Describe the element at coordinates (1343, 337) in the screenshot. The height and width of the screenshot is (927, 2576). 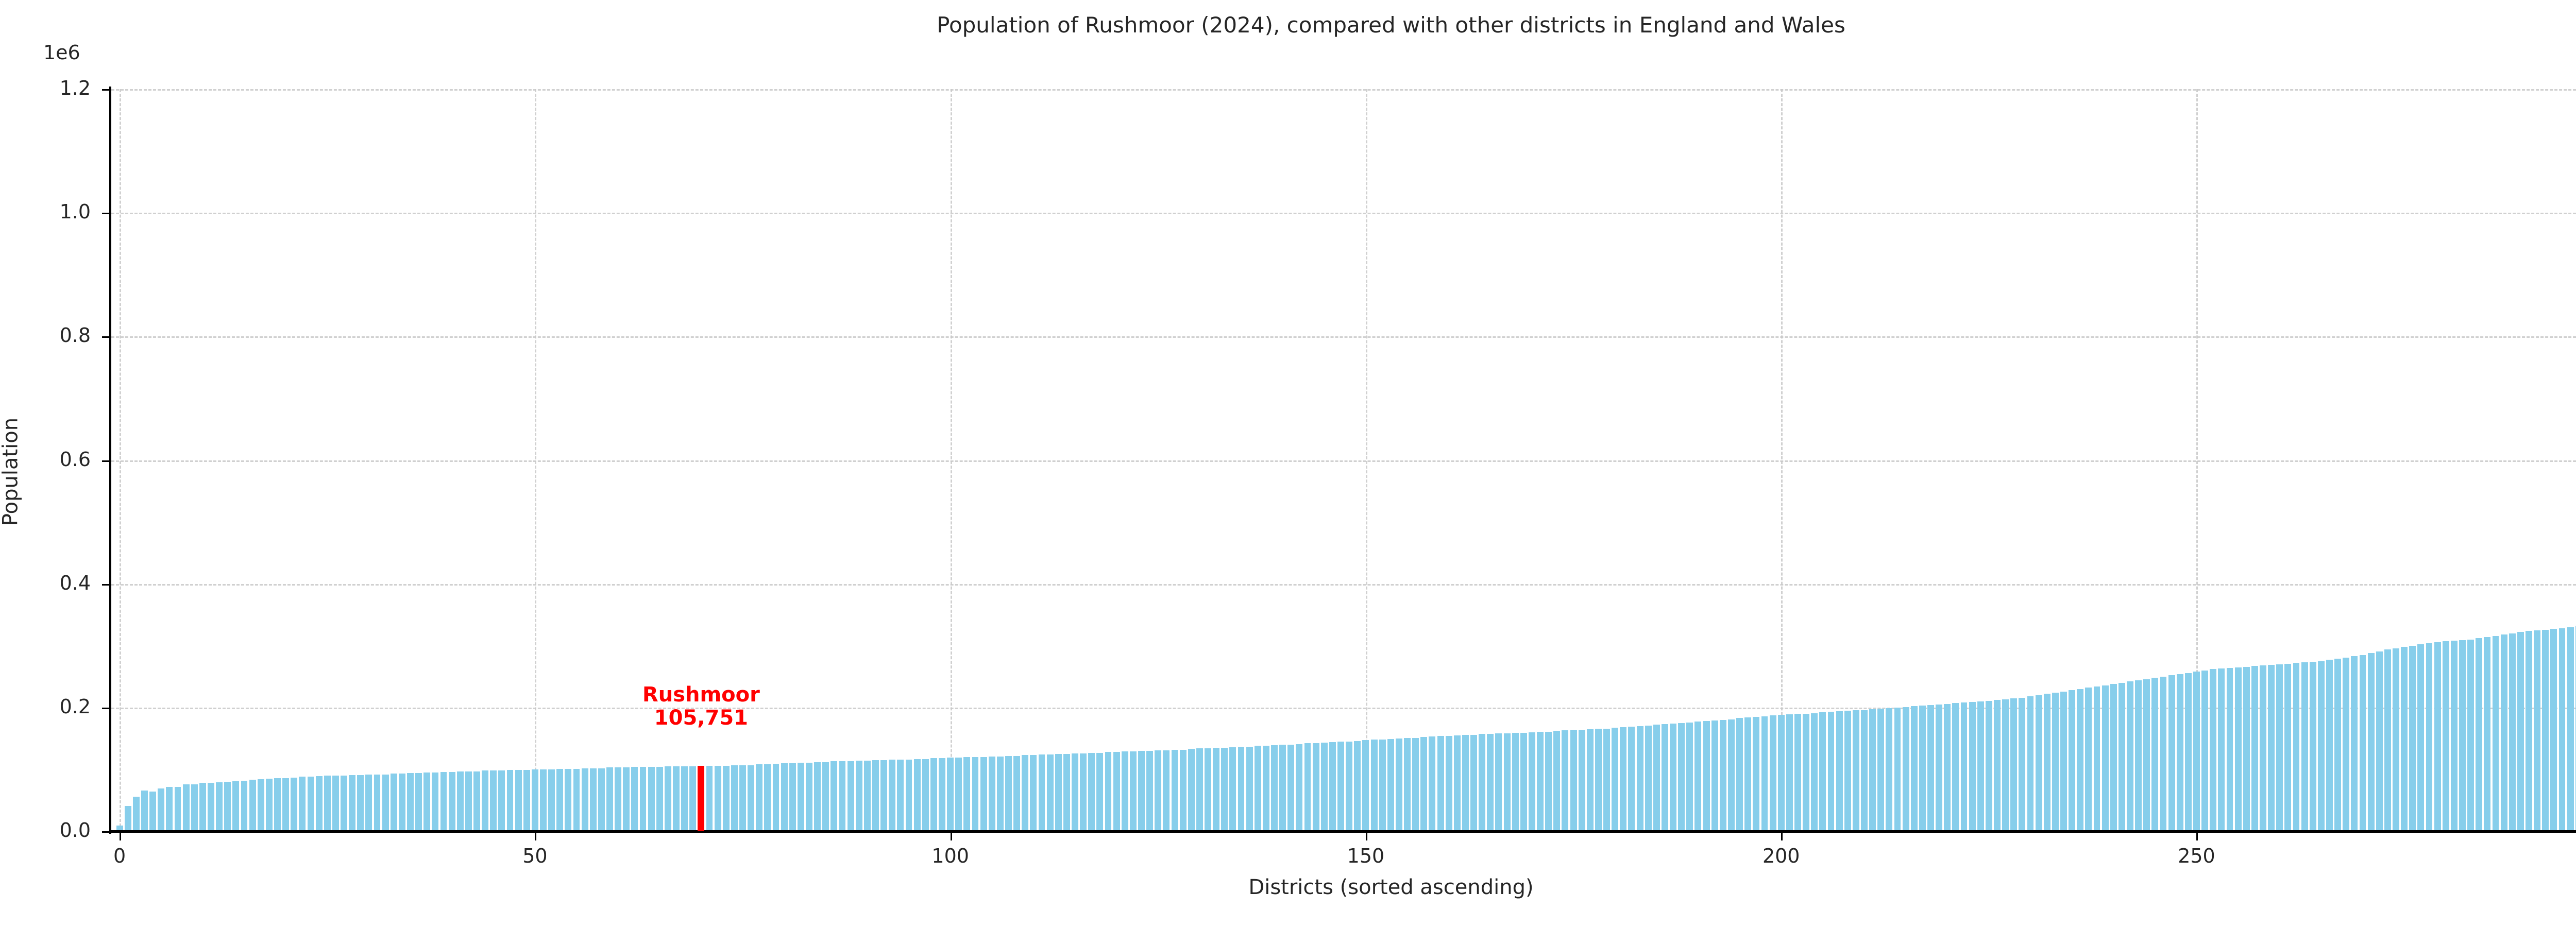
I see `grid-line-horizontal` at that location.